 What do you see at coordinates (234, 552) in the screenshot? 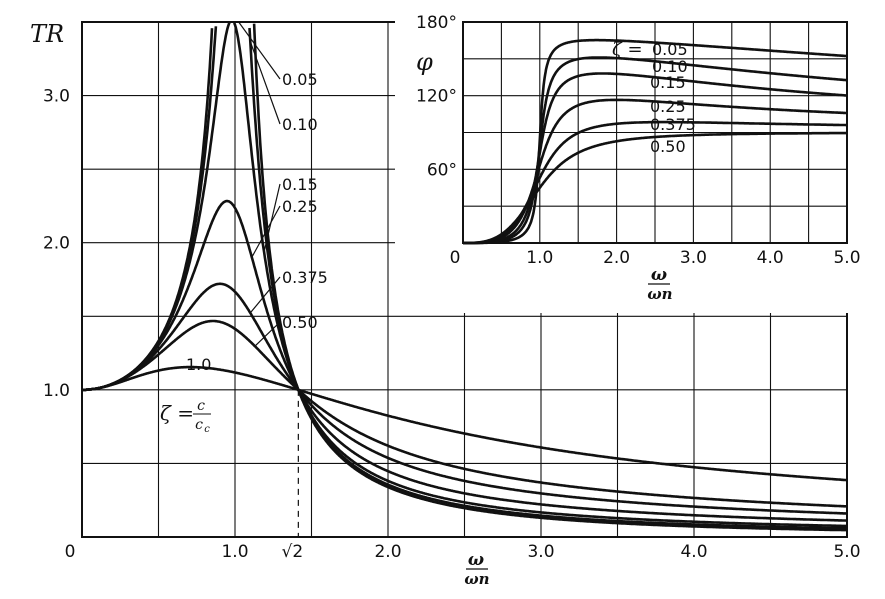
I see `main-x-tick-label: 1.0` at bounding box center [234, 552].